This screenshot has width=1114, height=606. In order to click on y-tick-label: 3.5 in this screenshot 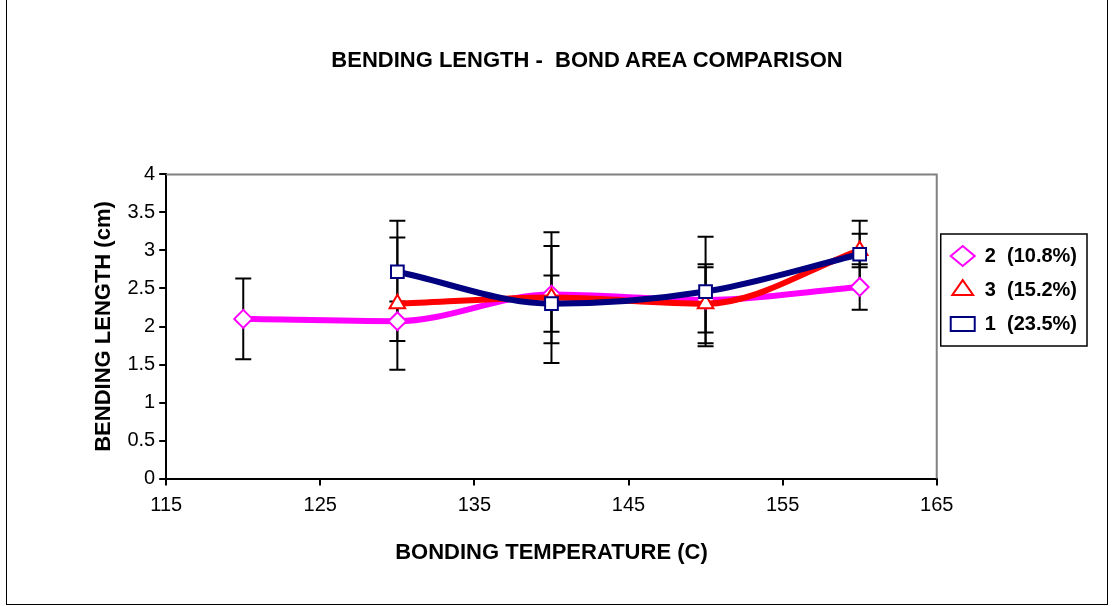, I will do `click(141, 210)`.